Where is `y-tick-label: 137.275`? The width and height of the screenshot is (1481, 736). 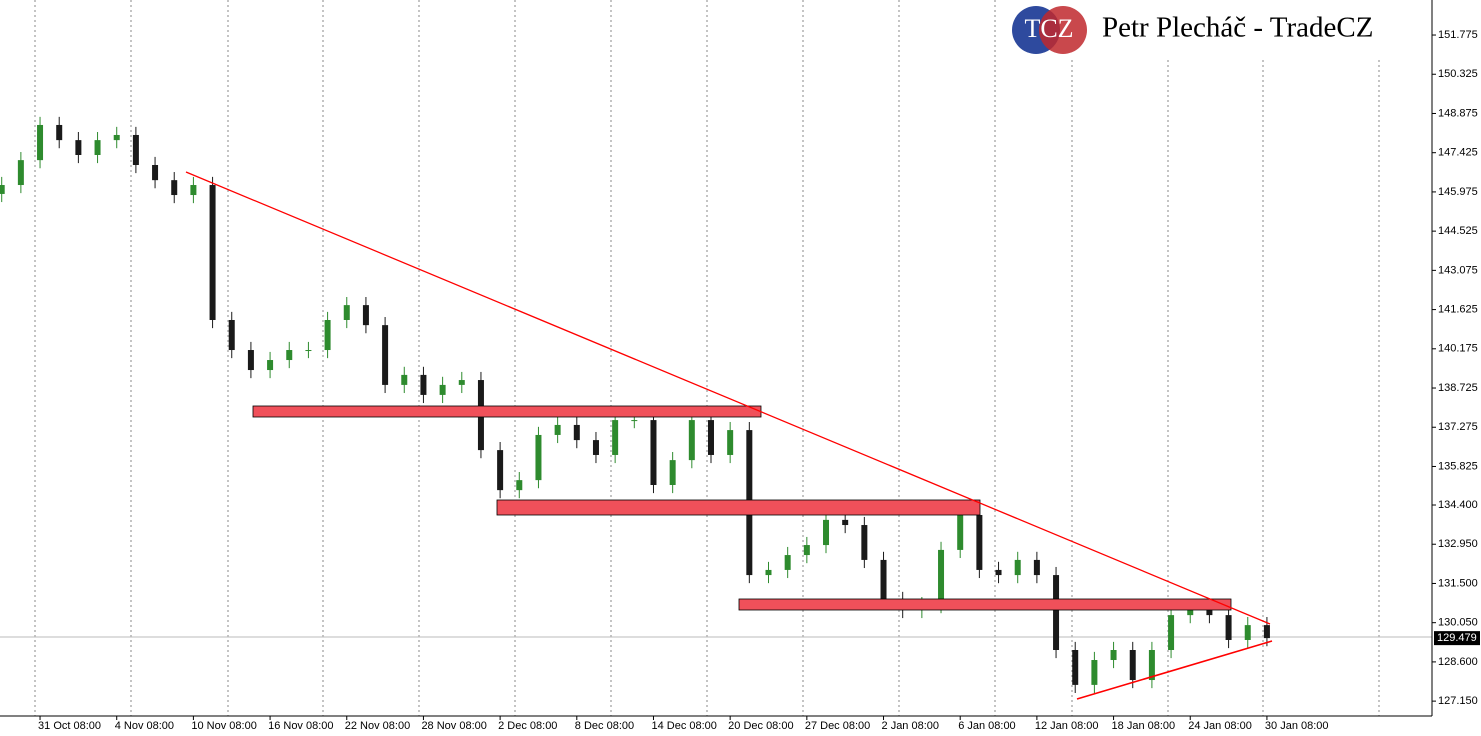
y-tick-label: 137.275 is located at coordinates (1458, 427).